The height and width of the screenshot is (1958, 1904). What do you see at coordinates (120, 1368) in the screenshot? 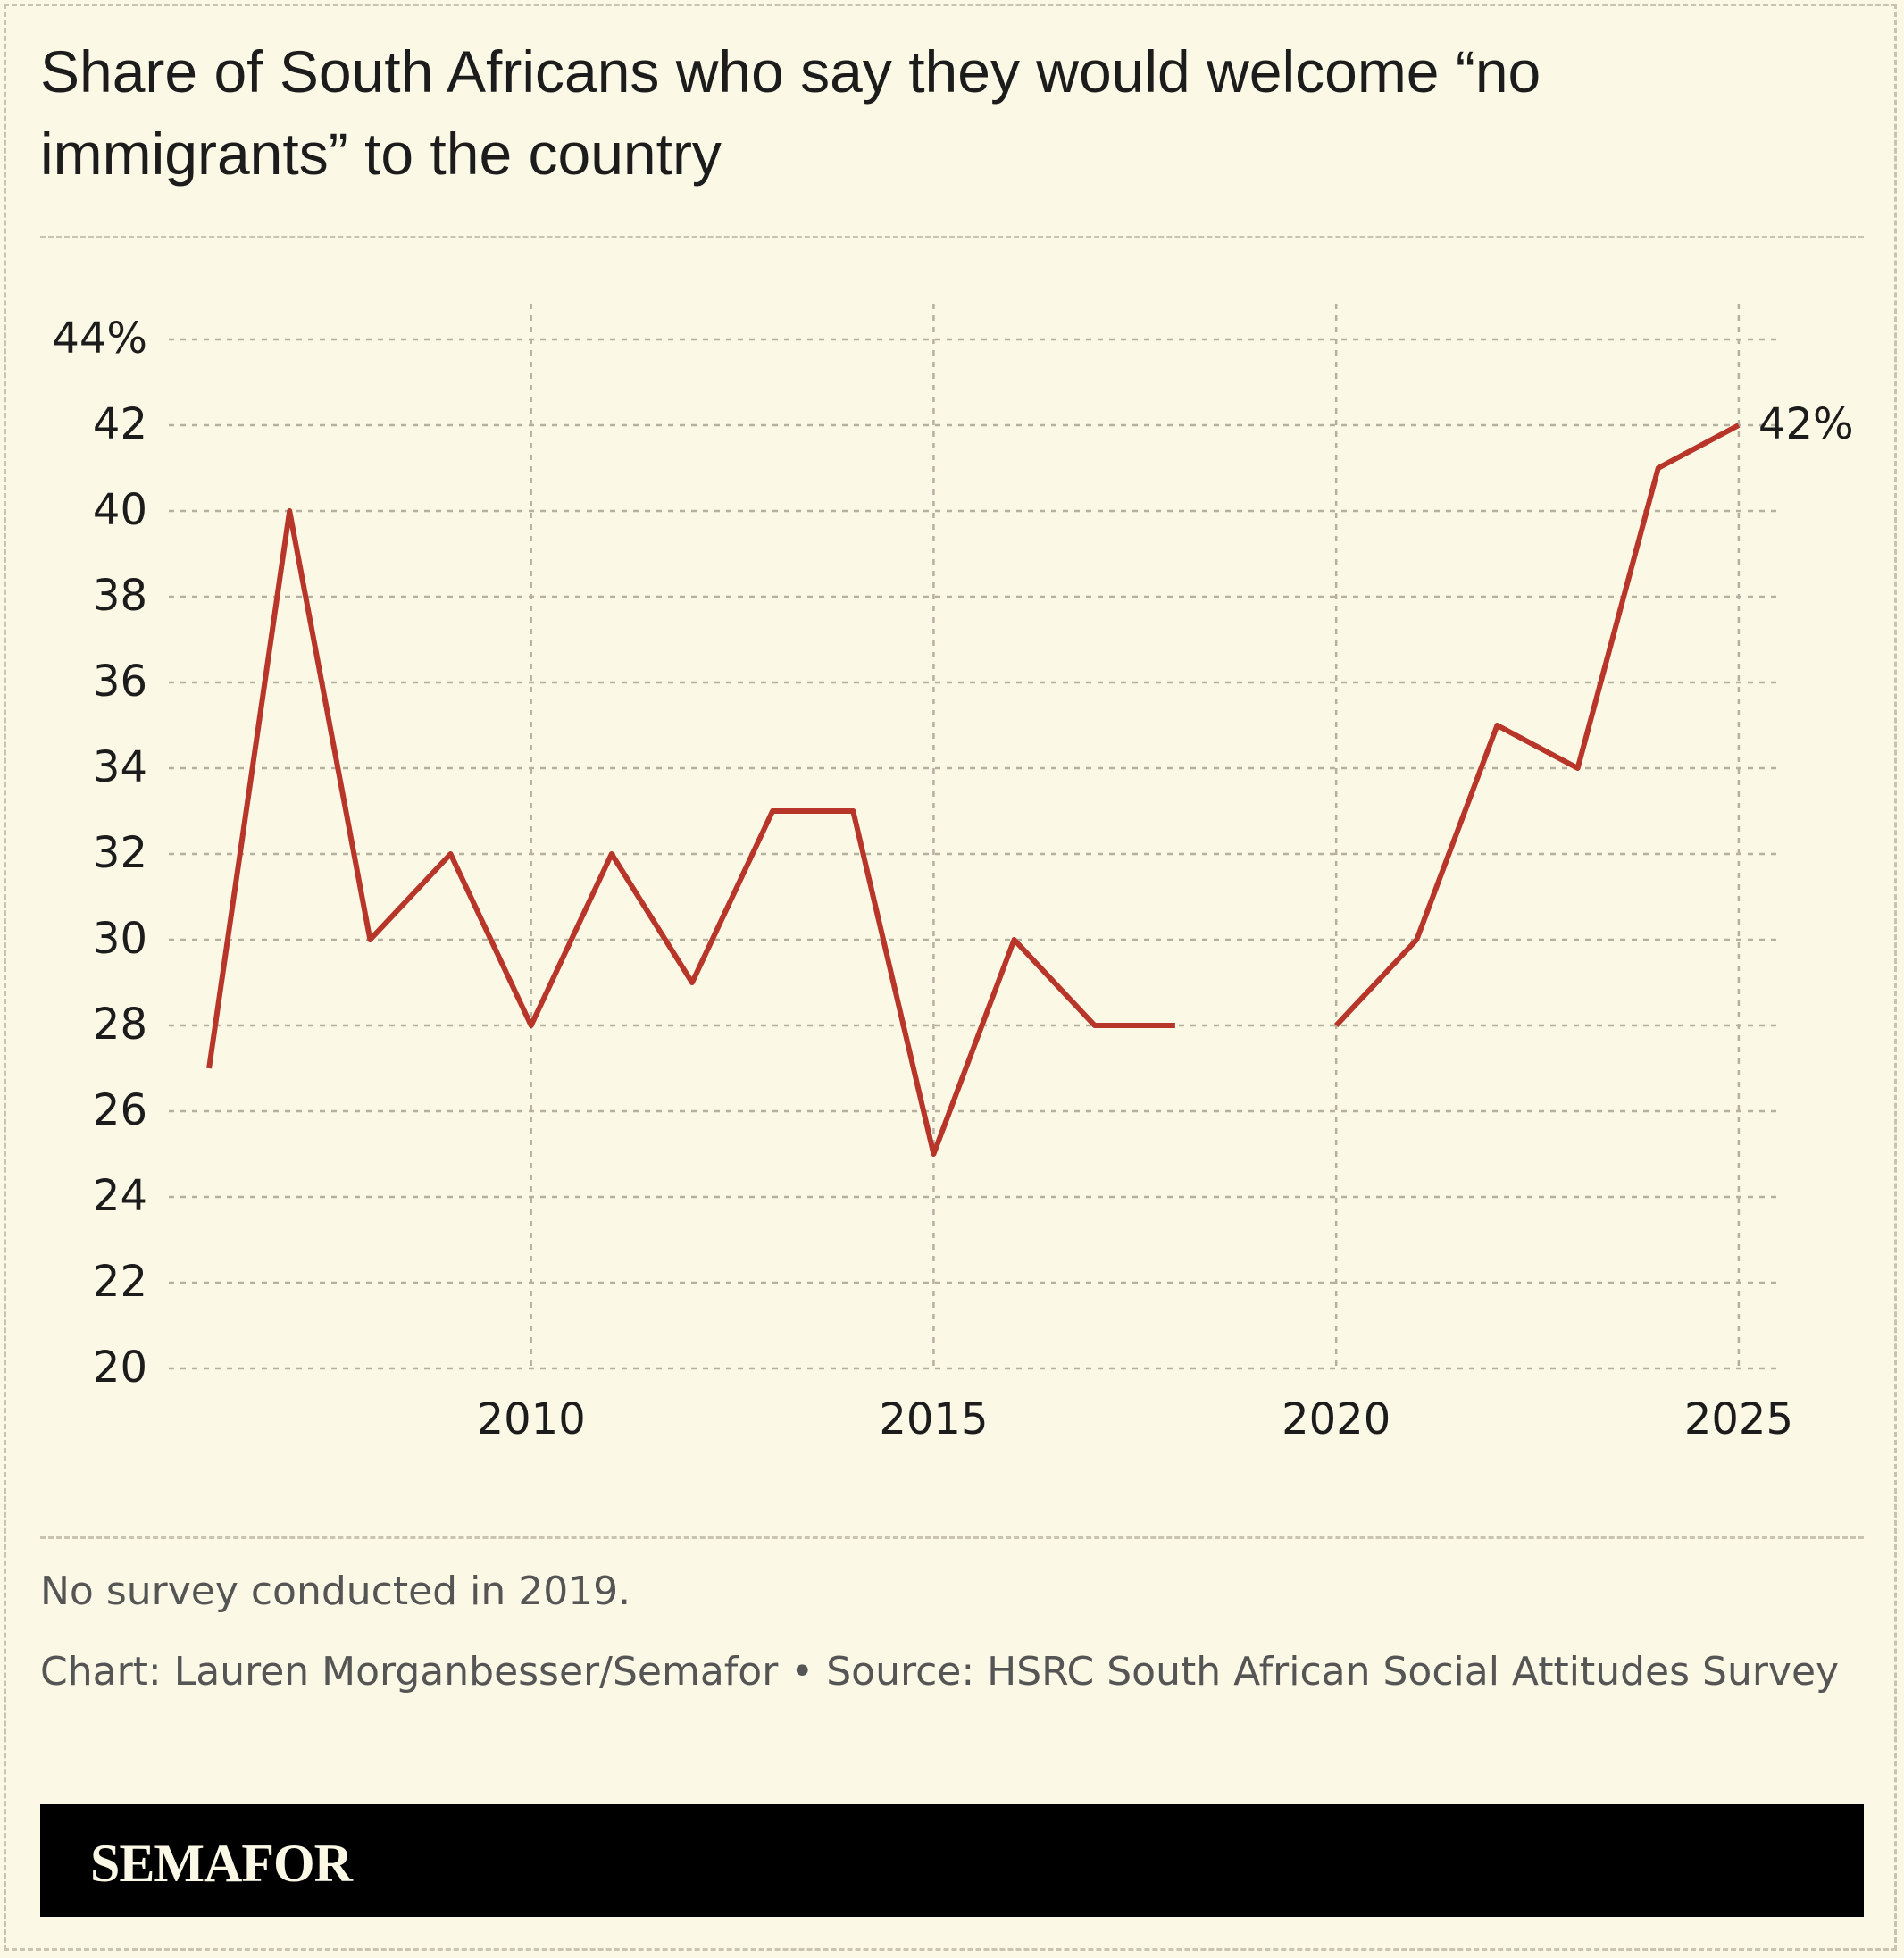
I see `y-tick-label: 20` at bounding box center [120, 1368].